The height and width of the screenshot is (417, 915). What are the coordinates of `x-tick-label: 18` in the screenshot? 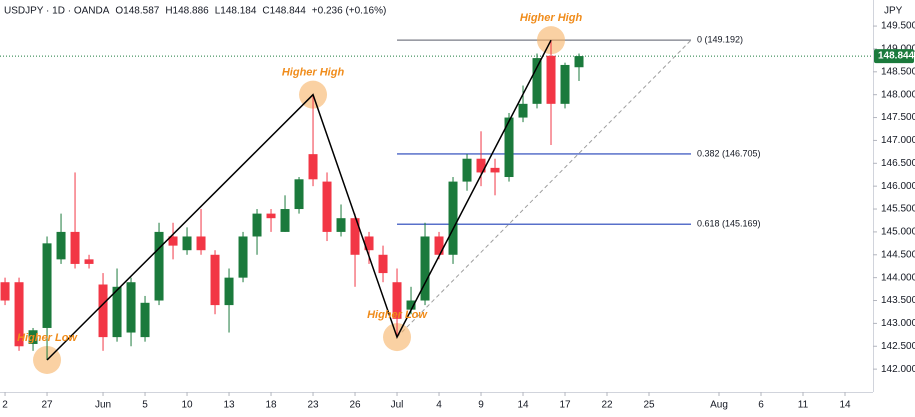 It's located at (271, 405).